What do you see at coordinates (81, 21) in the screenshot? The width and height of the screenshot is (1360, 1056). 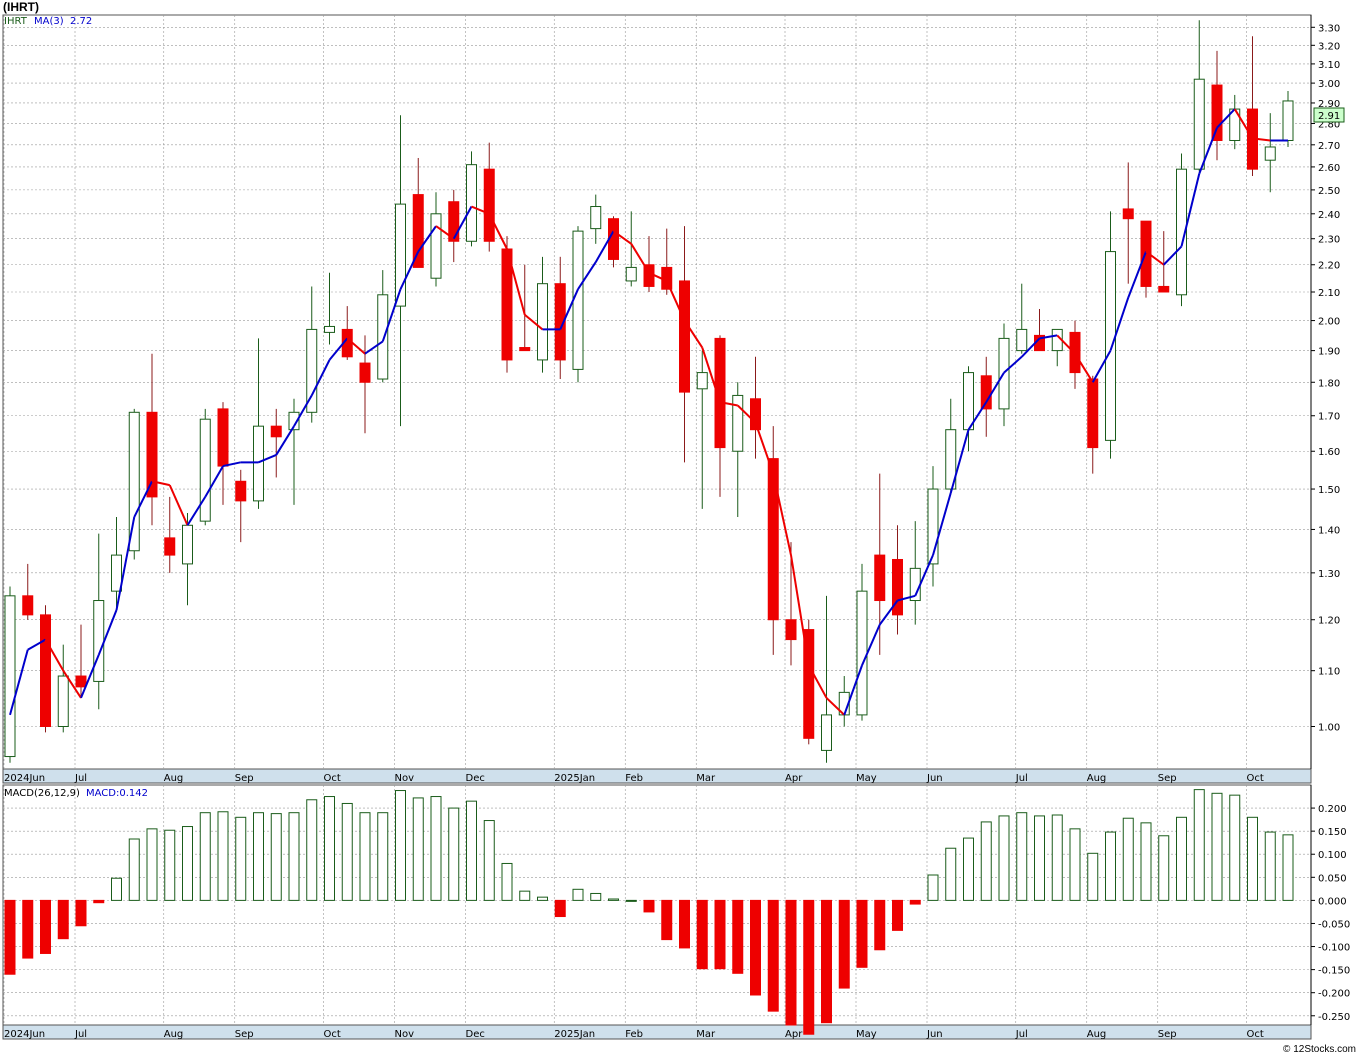 I see `price-legend-ma-value: 2.72` at bounding box center [81, 21].